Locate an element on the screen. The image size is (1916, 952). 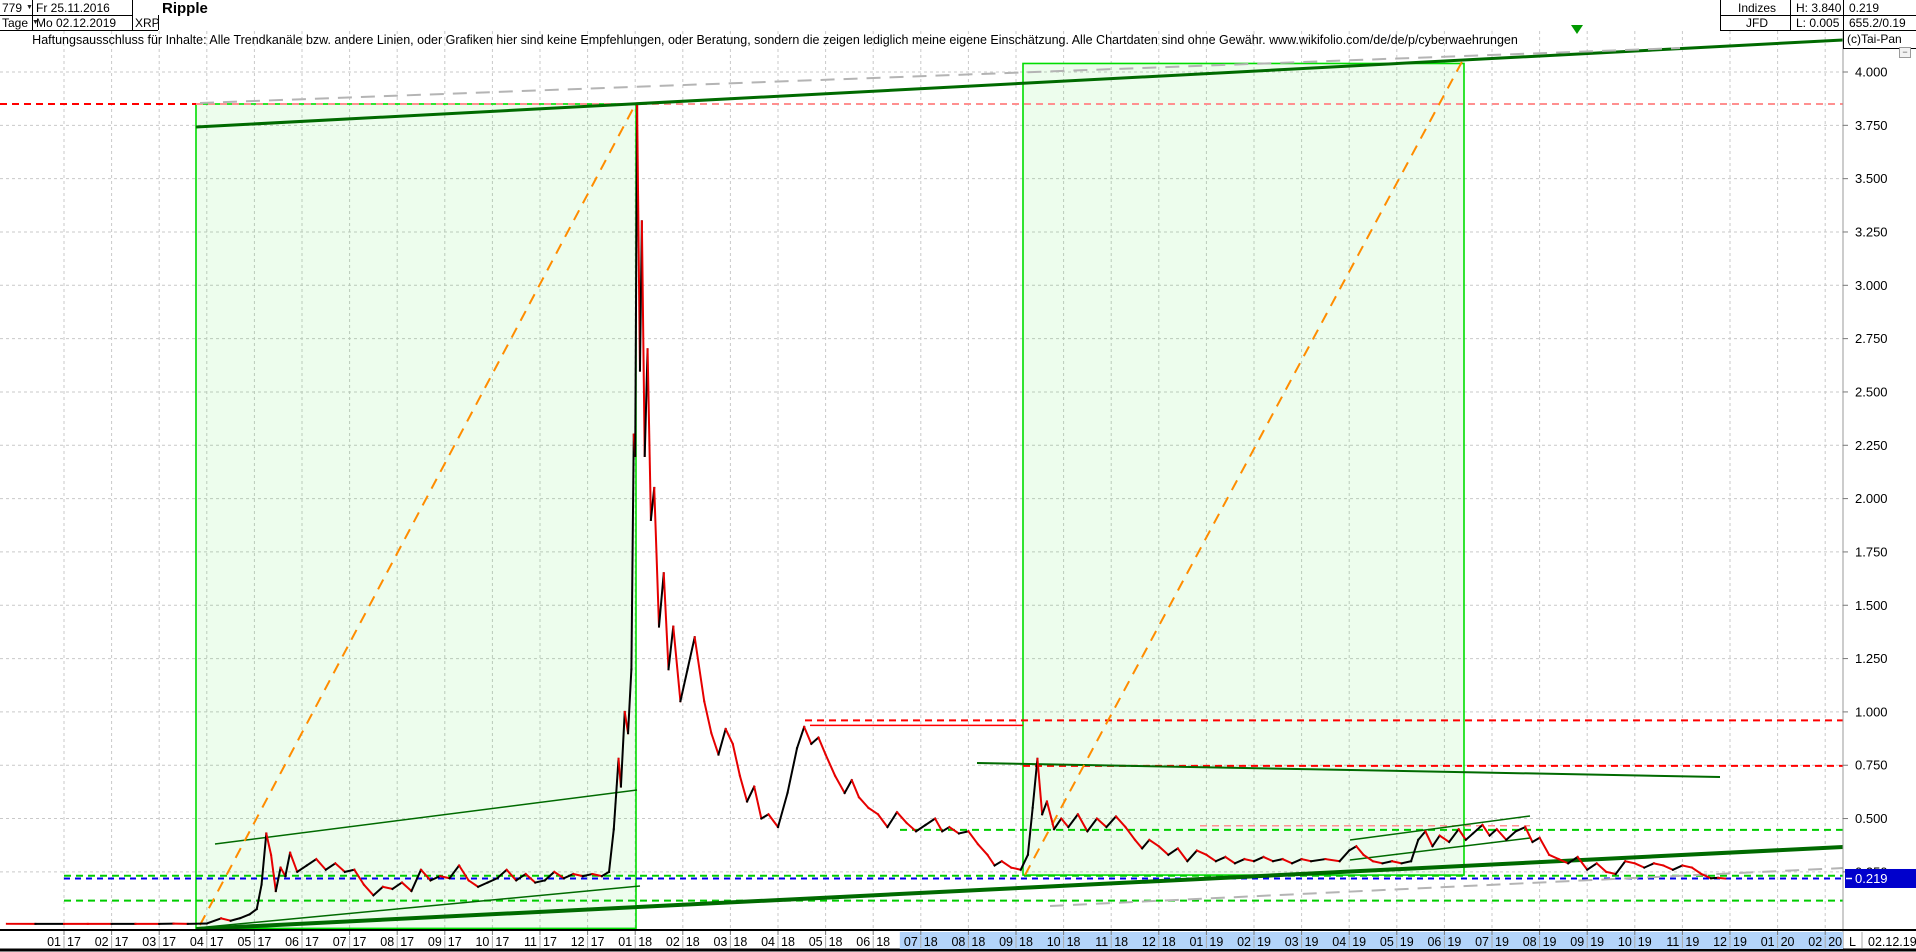
y-axis-label: 1.000 is located at coordinates (1871, 711).